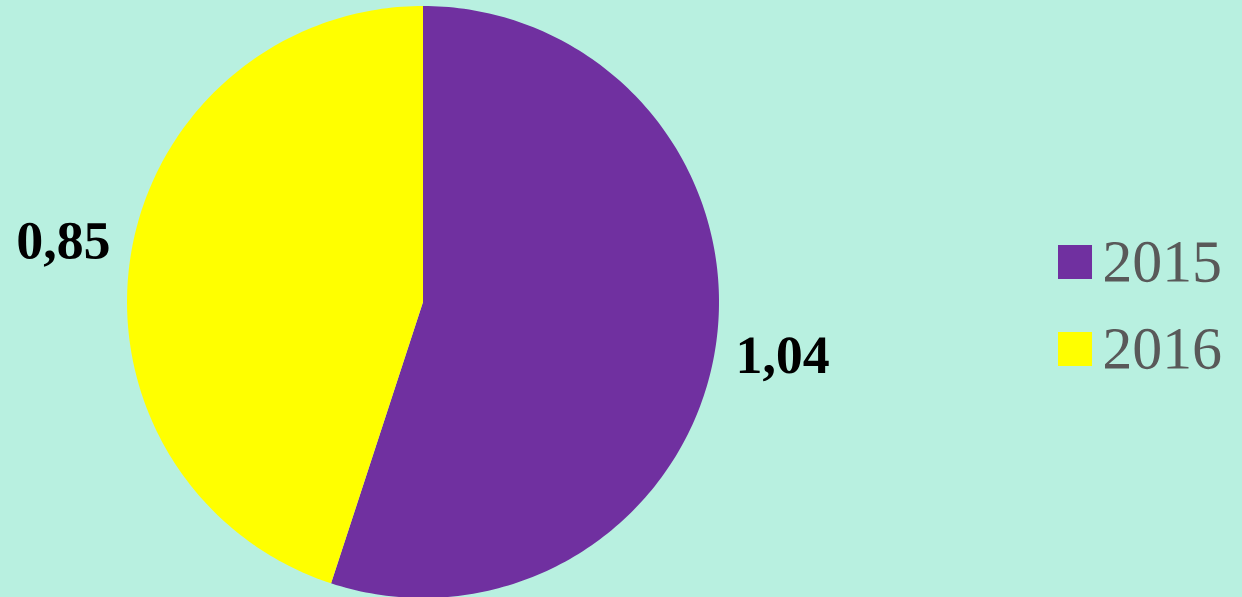 The height and width of the screenshot is (597, 1242). Describe the element at coordinates (63, 244) in the screenshot. I see `data-label: 0,85` at that location.